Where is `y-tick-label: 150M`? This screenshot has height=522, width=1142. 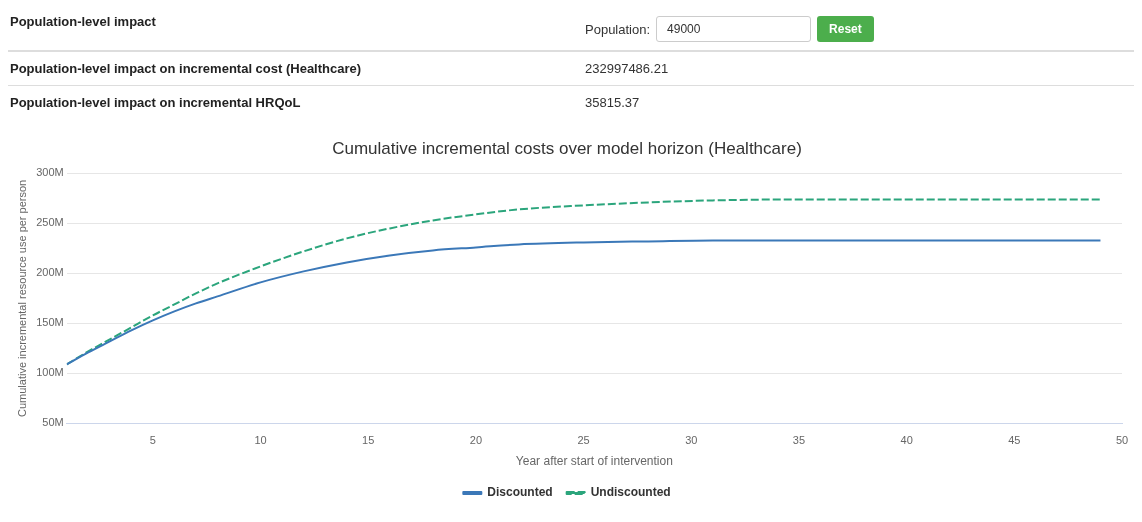 y-tick-label: 150M is located at coordinates (50, 322).